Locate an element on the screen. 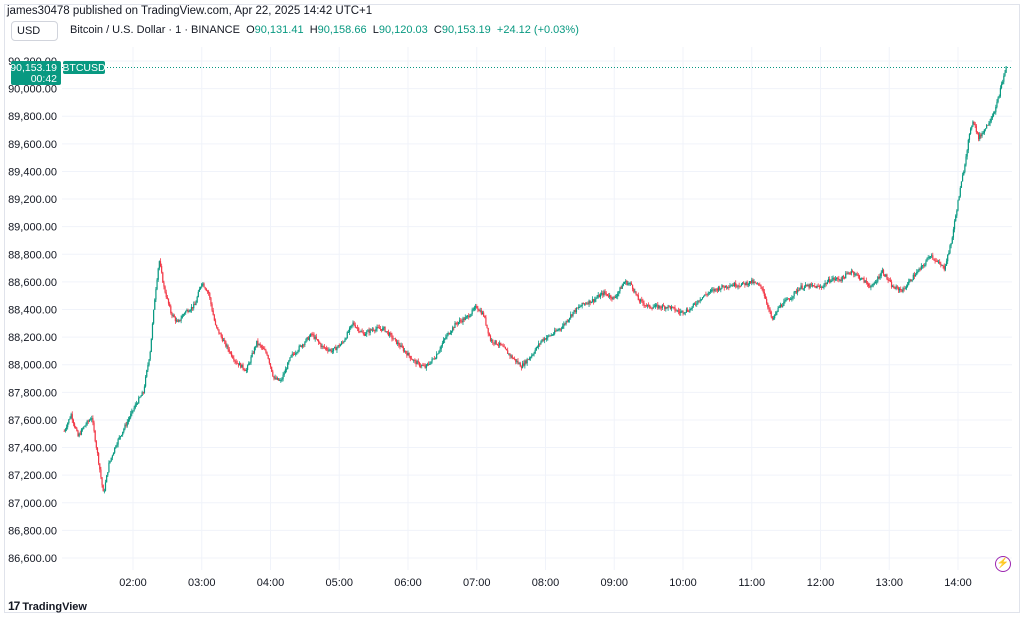 The image size is (1024, 617). y-tick-label: 90,000.00 is located at coordinates (32, 90).